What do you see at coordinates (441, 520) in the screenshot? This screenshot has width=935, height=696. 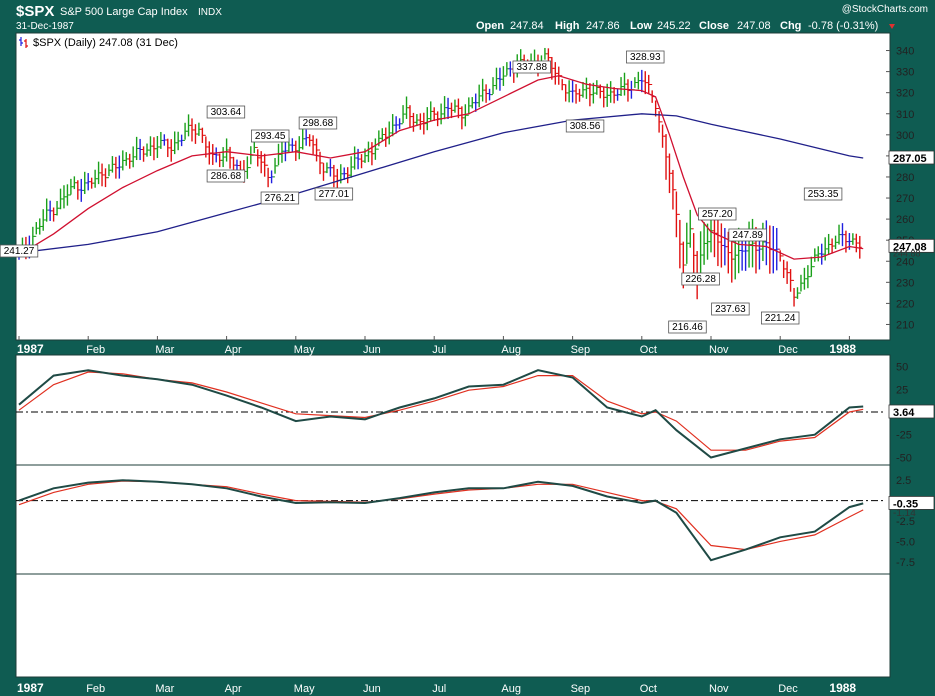 I see `ind2-fast-line` at bounding box center [441, 520].